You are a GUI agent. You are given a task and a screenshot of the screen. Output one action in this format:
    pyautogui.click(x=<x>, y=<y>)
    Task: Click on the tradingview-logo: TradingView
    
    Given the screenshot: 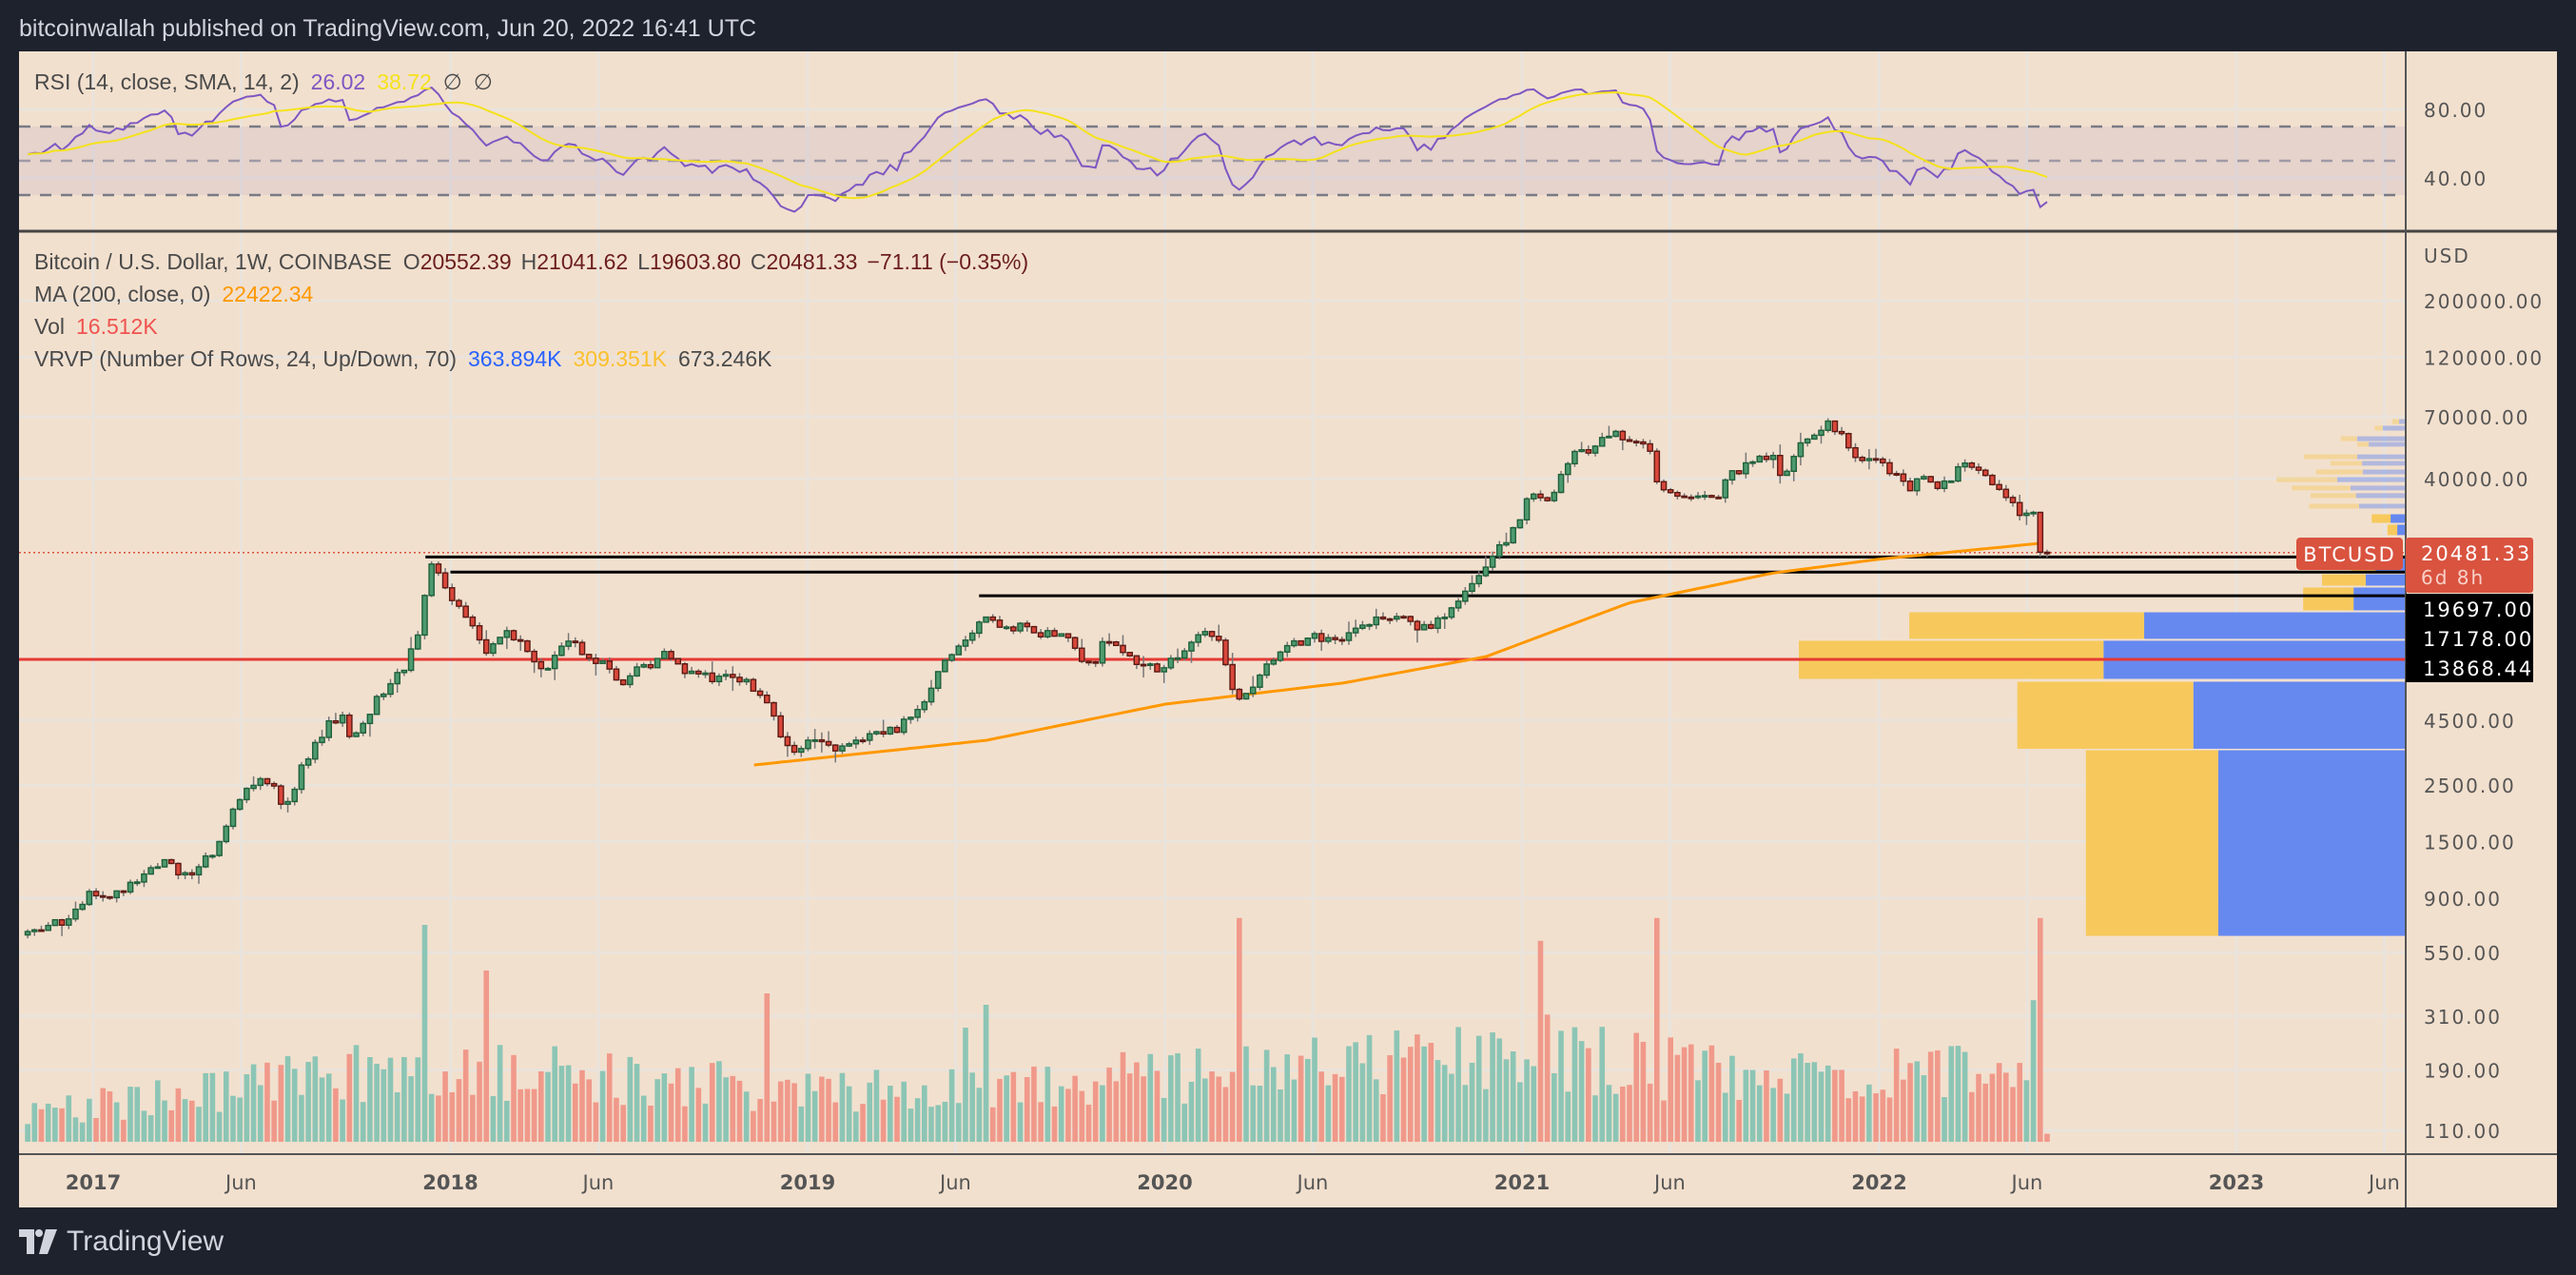 What is the action you would take?
    pyautogui.click(x=121, y=1242)
    